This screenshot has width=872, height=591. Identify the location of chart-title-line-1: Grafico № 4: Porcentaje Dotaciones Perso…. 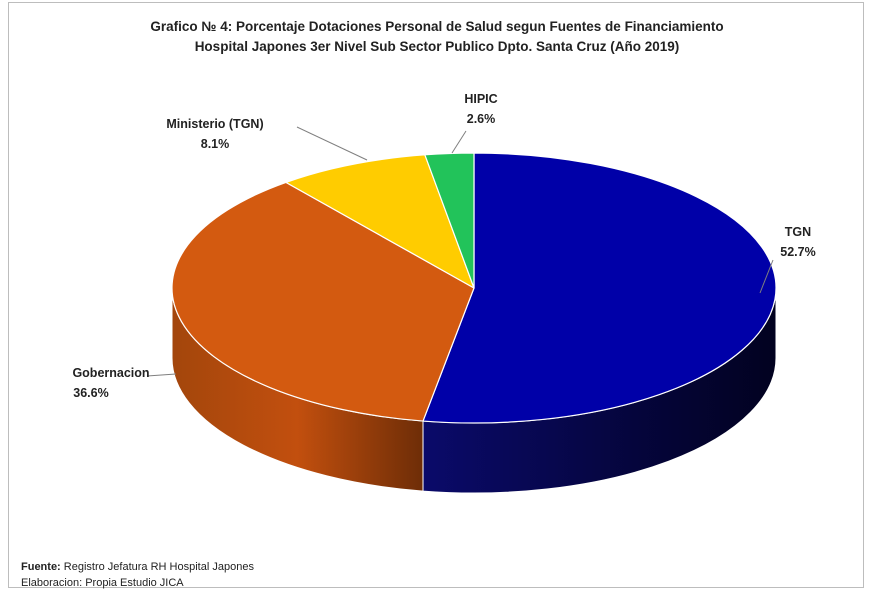
(437, 26).